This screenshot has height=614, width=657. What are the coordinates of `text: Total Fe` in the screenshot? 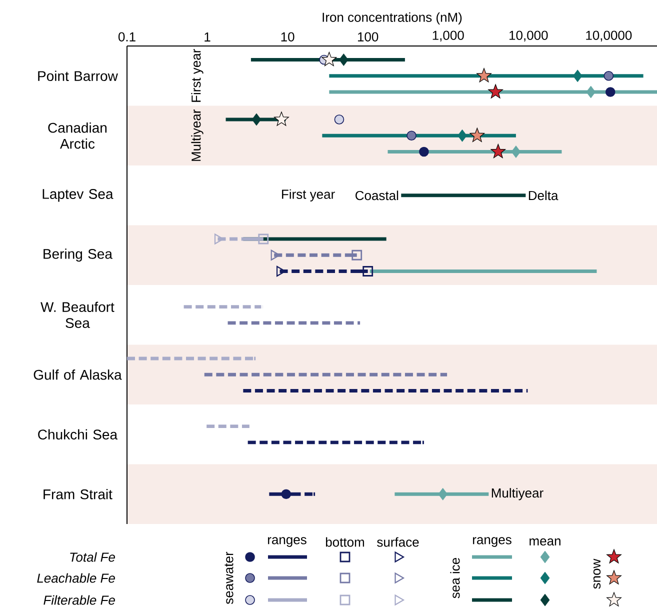 It's located at (92, 557).